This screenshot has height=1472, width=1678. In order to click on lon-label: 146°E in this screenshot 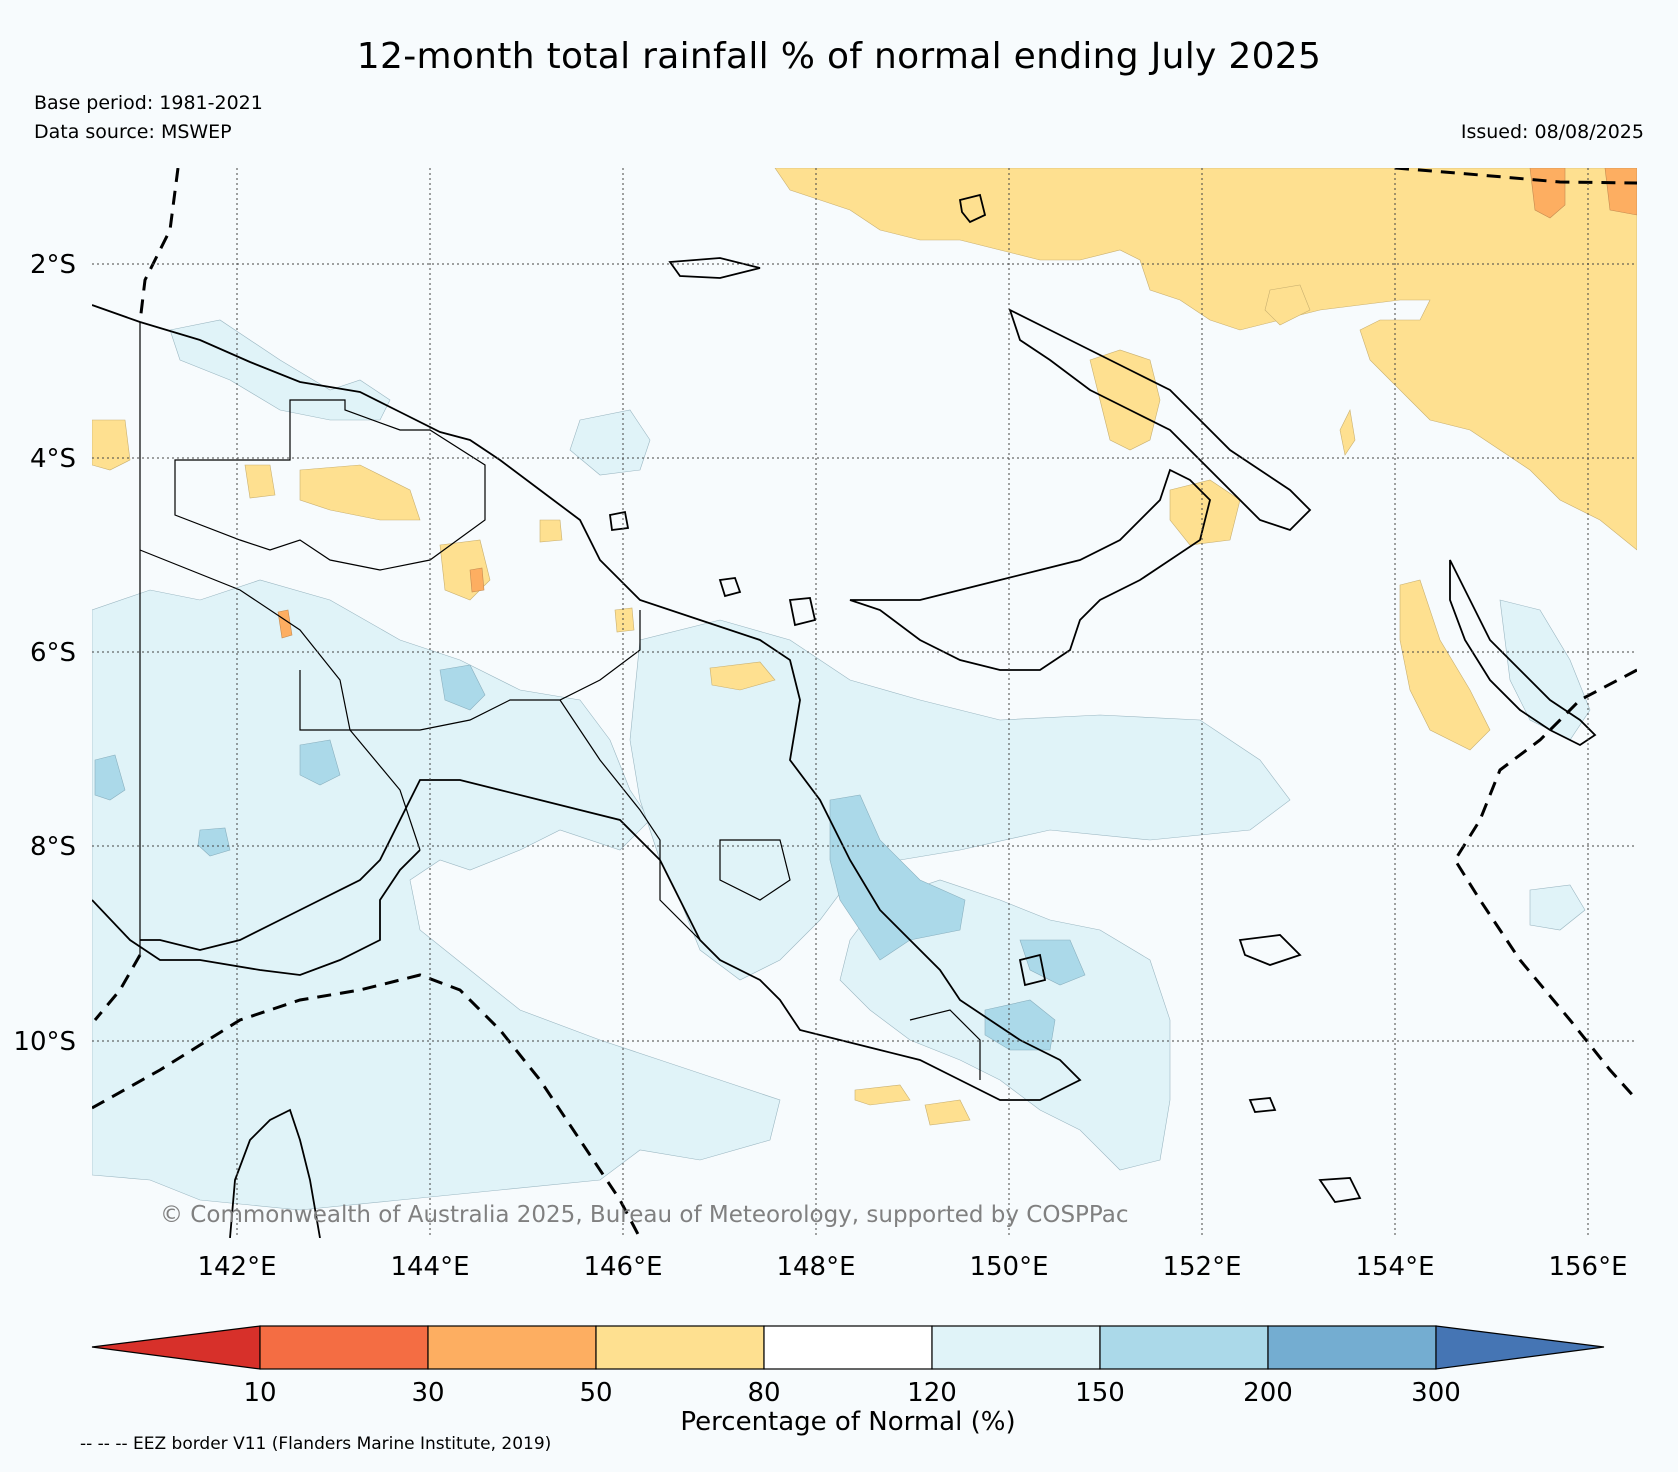, I will do `click(622, 1267)`.